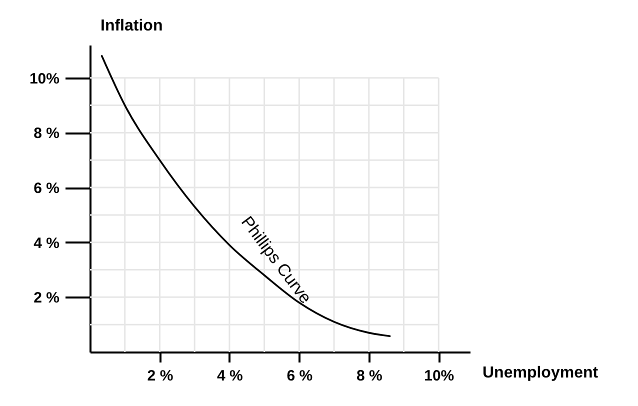 The height and width of the screenshot is (406, 638). What do you see at coordinates (540, 373) in the screenshot?
I see `x-axis-title: Unemployment` at bounding box center [540, 373].